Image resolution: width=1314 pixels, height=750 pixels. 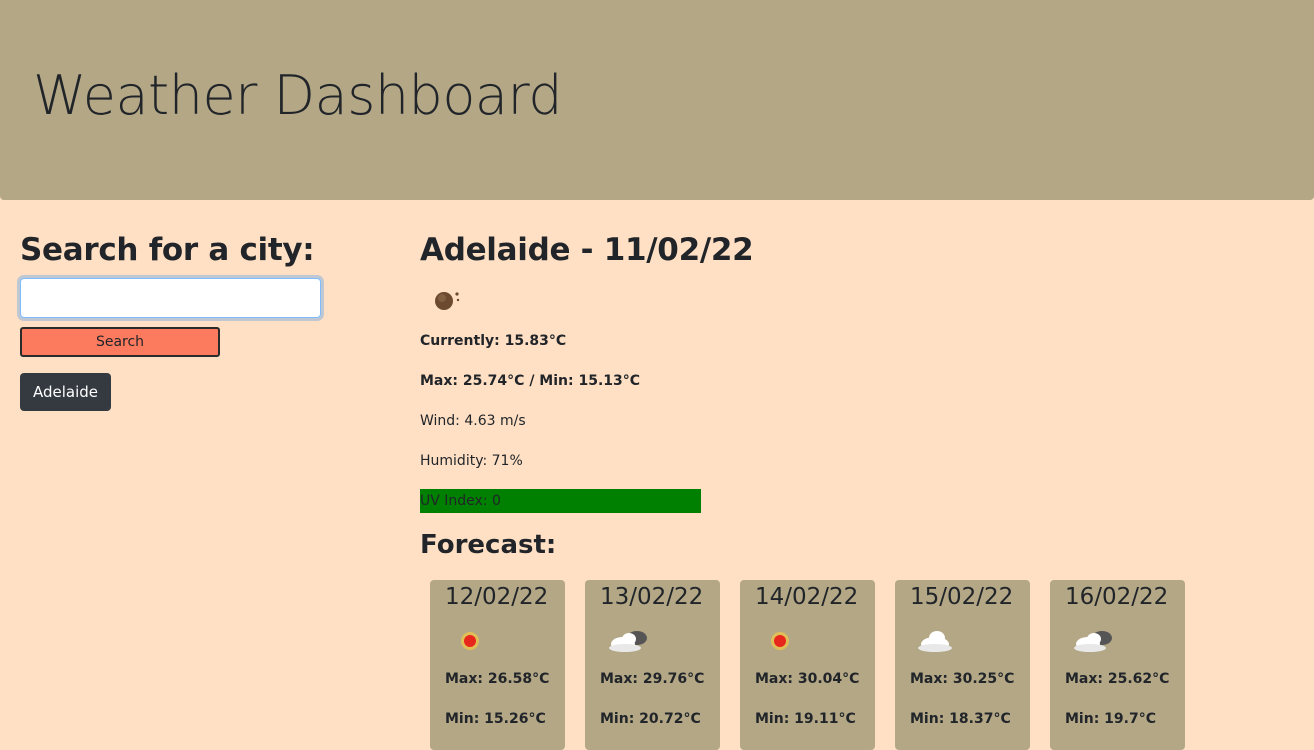 What do you see at coordinates (805, 719) in the screenshot?
I see `forecast-min: Min: 19.11°C` at bounding box center [805, 719].